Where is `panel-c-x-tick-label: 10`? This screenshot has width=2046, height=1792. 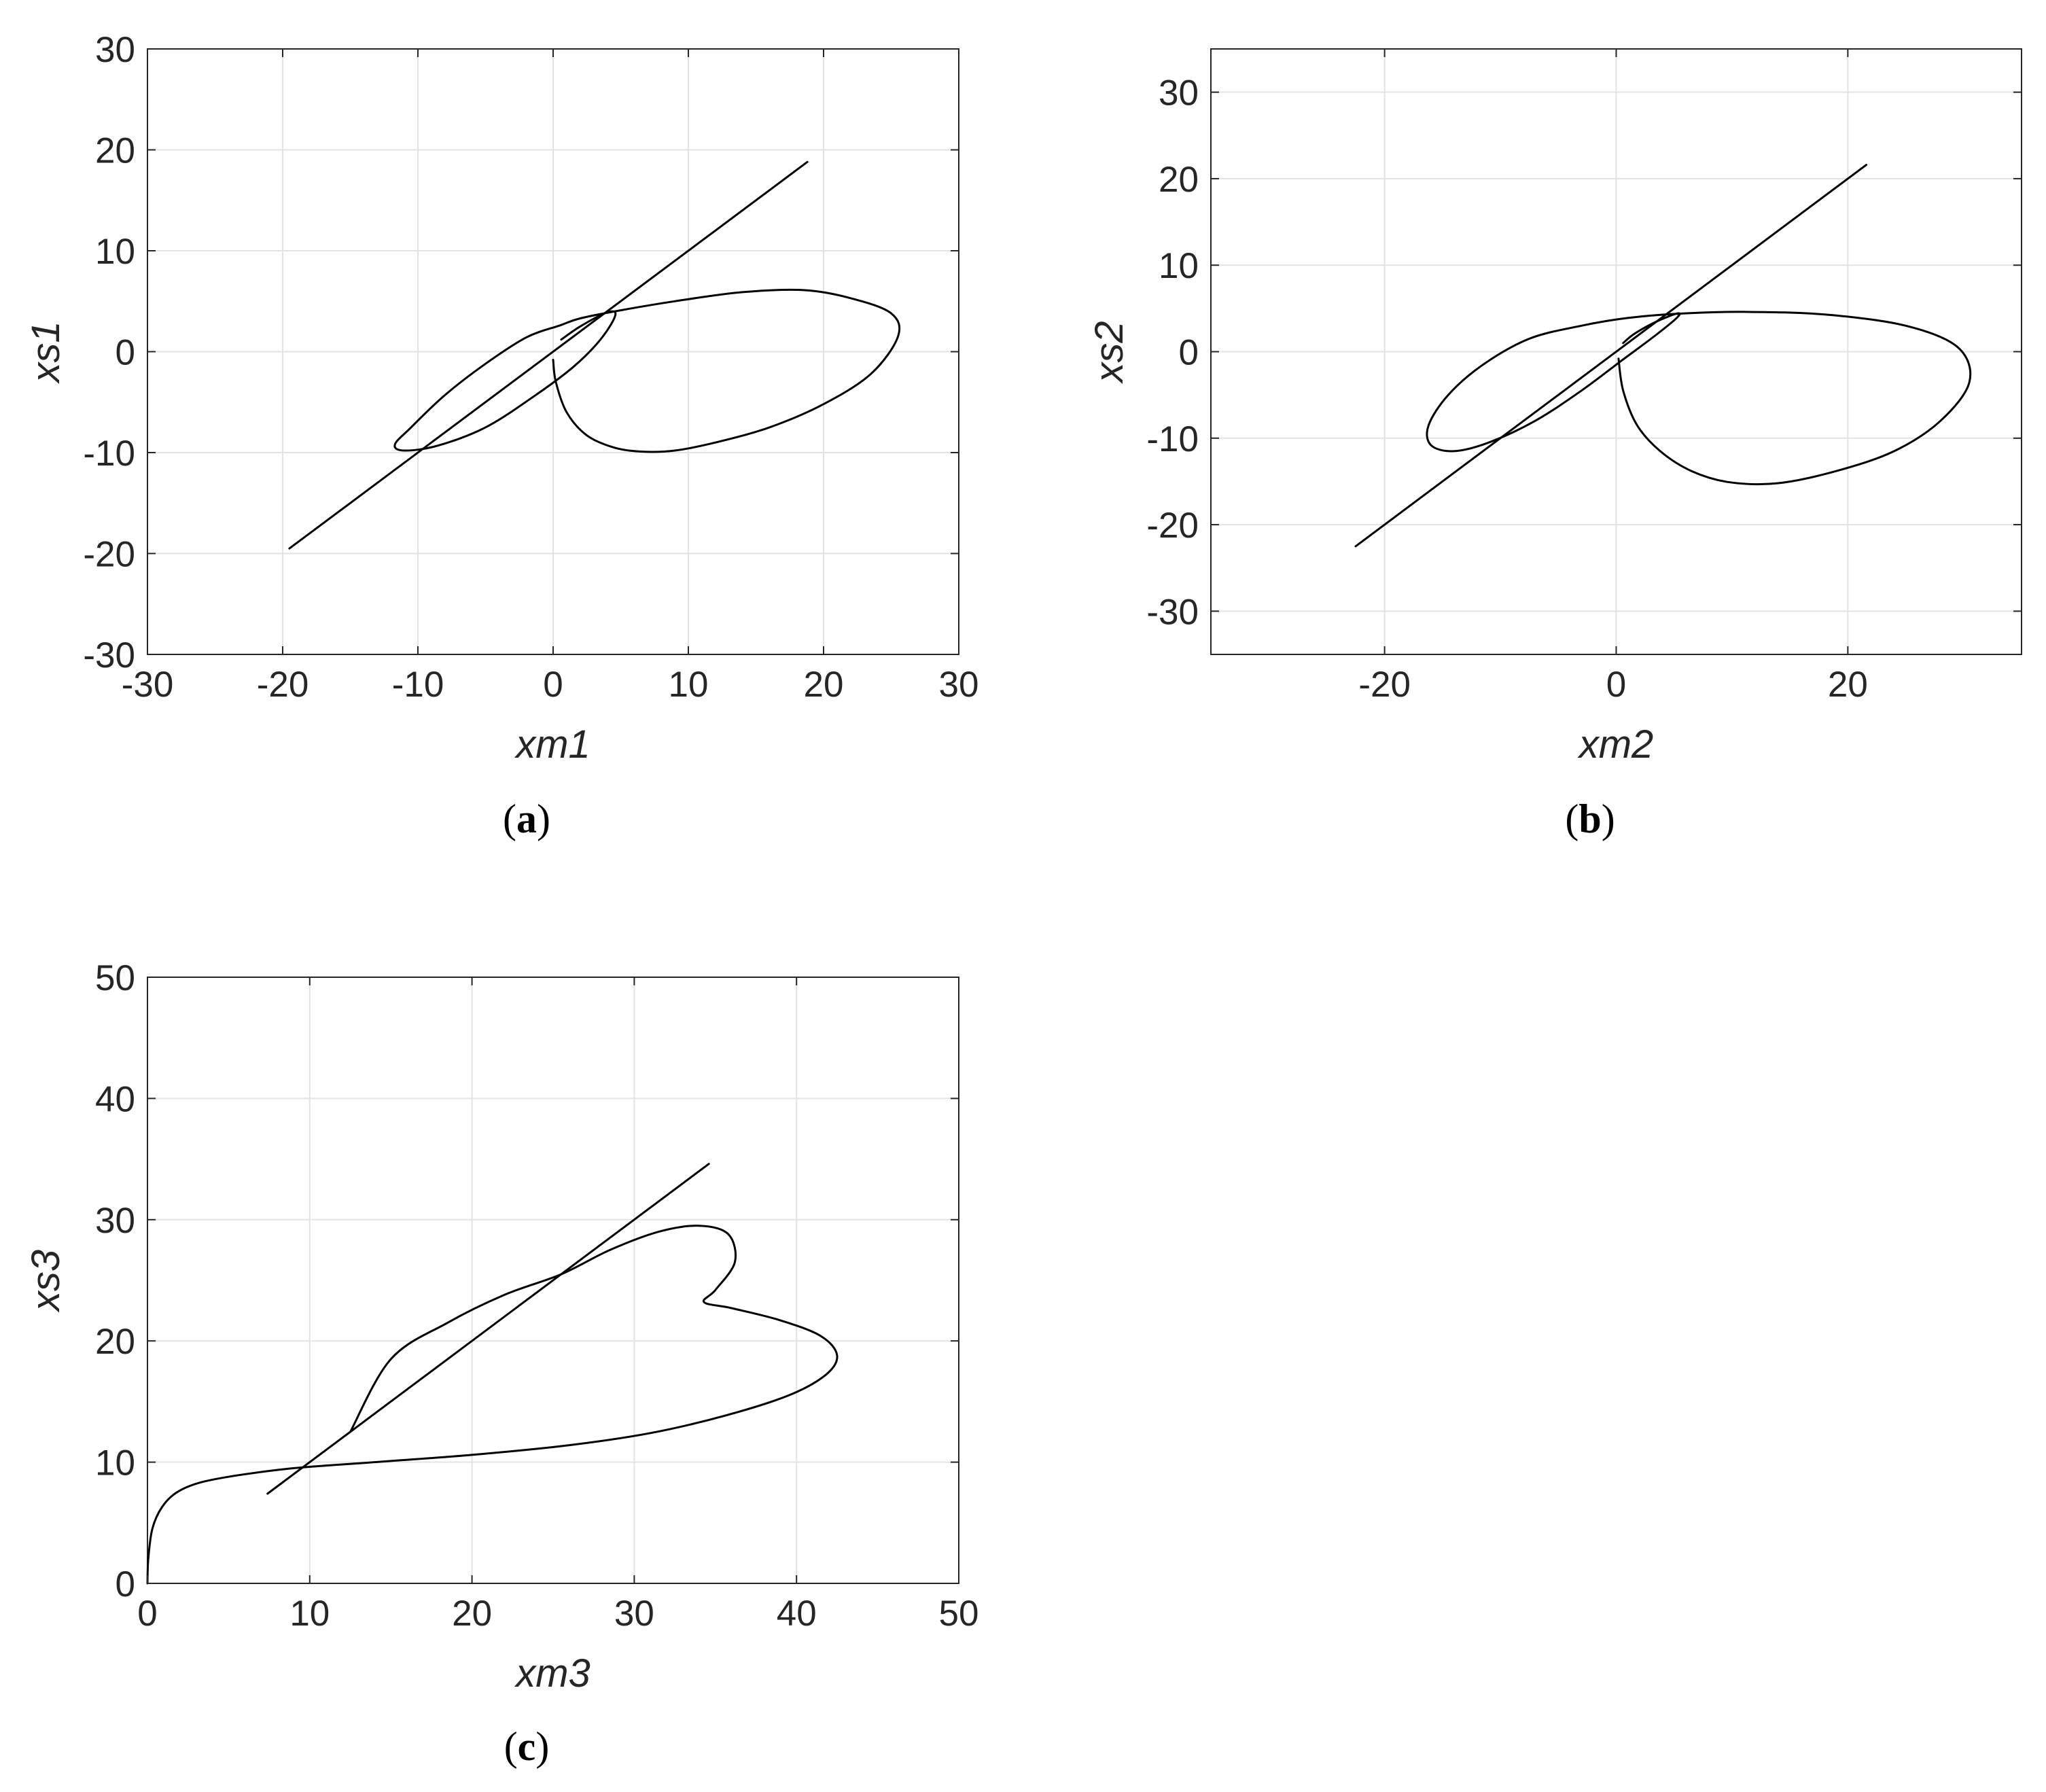
panel-c-x-tick-label: 10 is located at coordinates (309, 1614).